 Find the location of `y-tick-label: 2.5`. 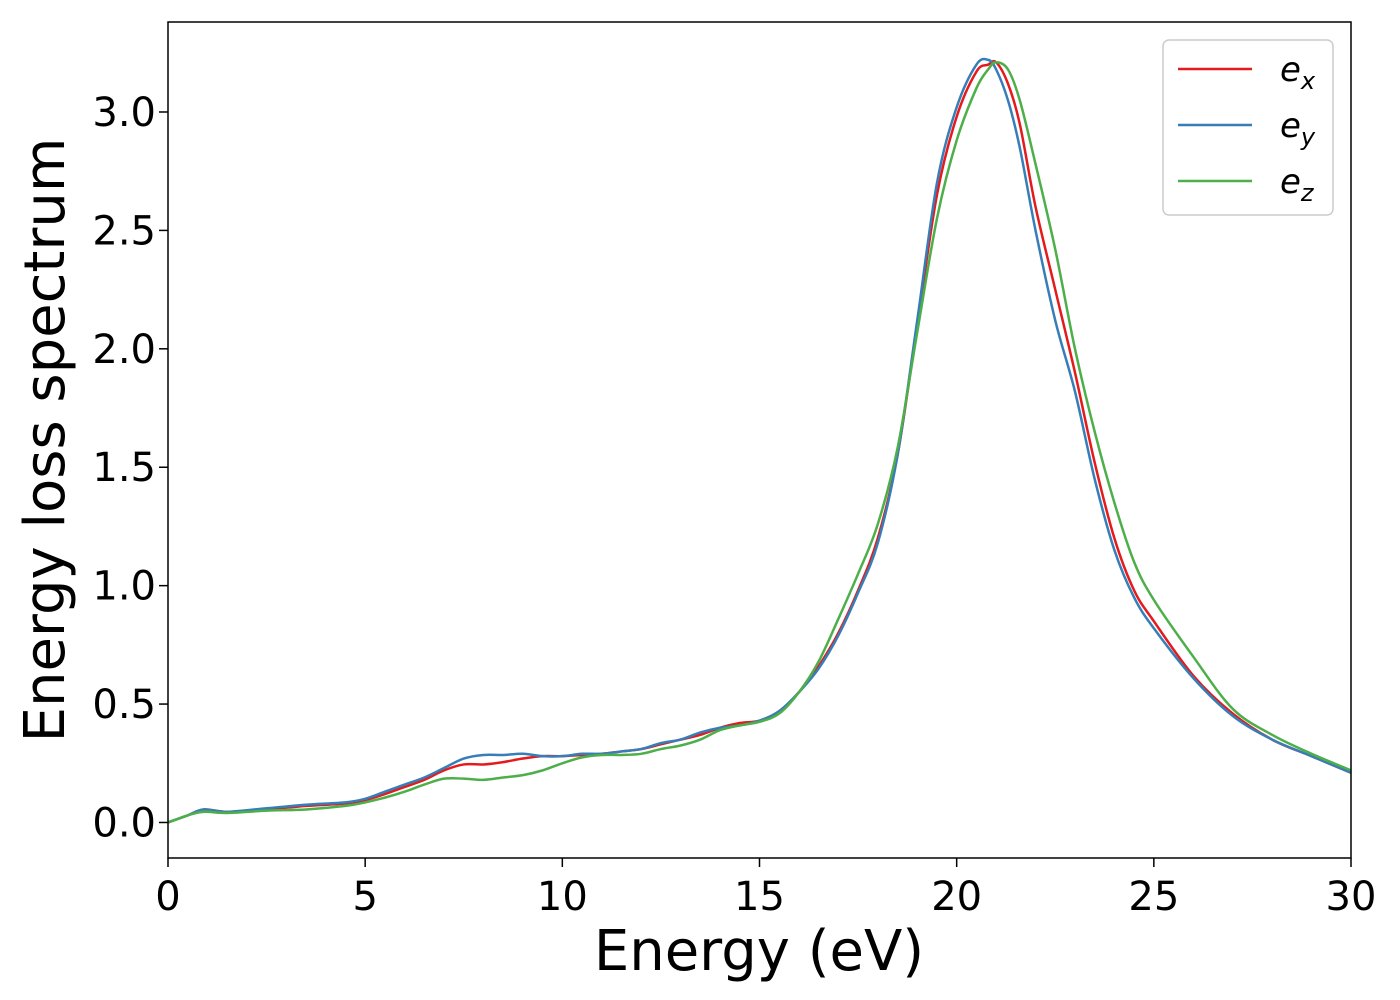

y-tick-label: 2.5 is located at coordinates (124, 231).